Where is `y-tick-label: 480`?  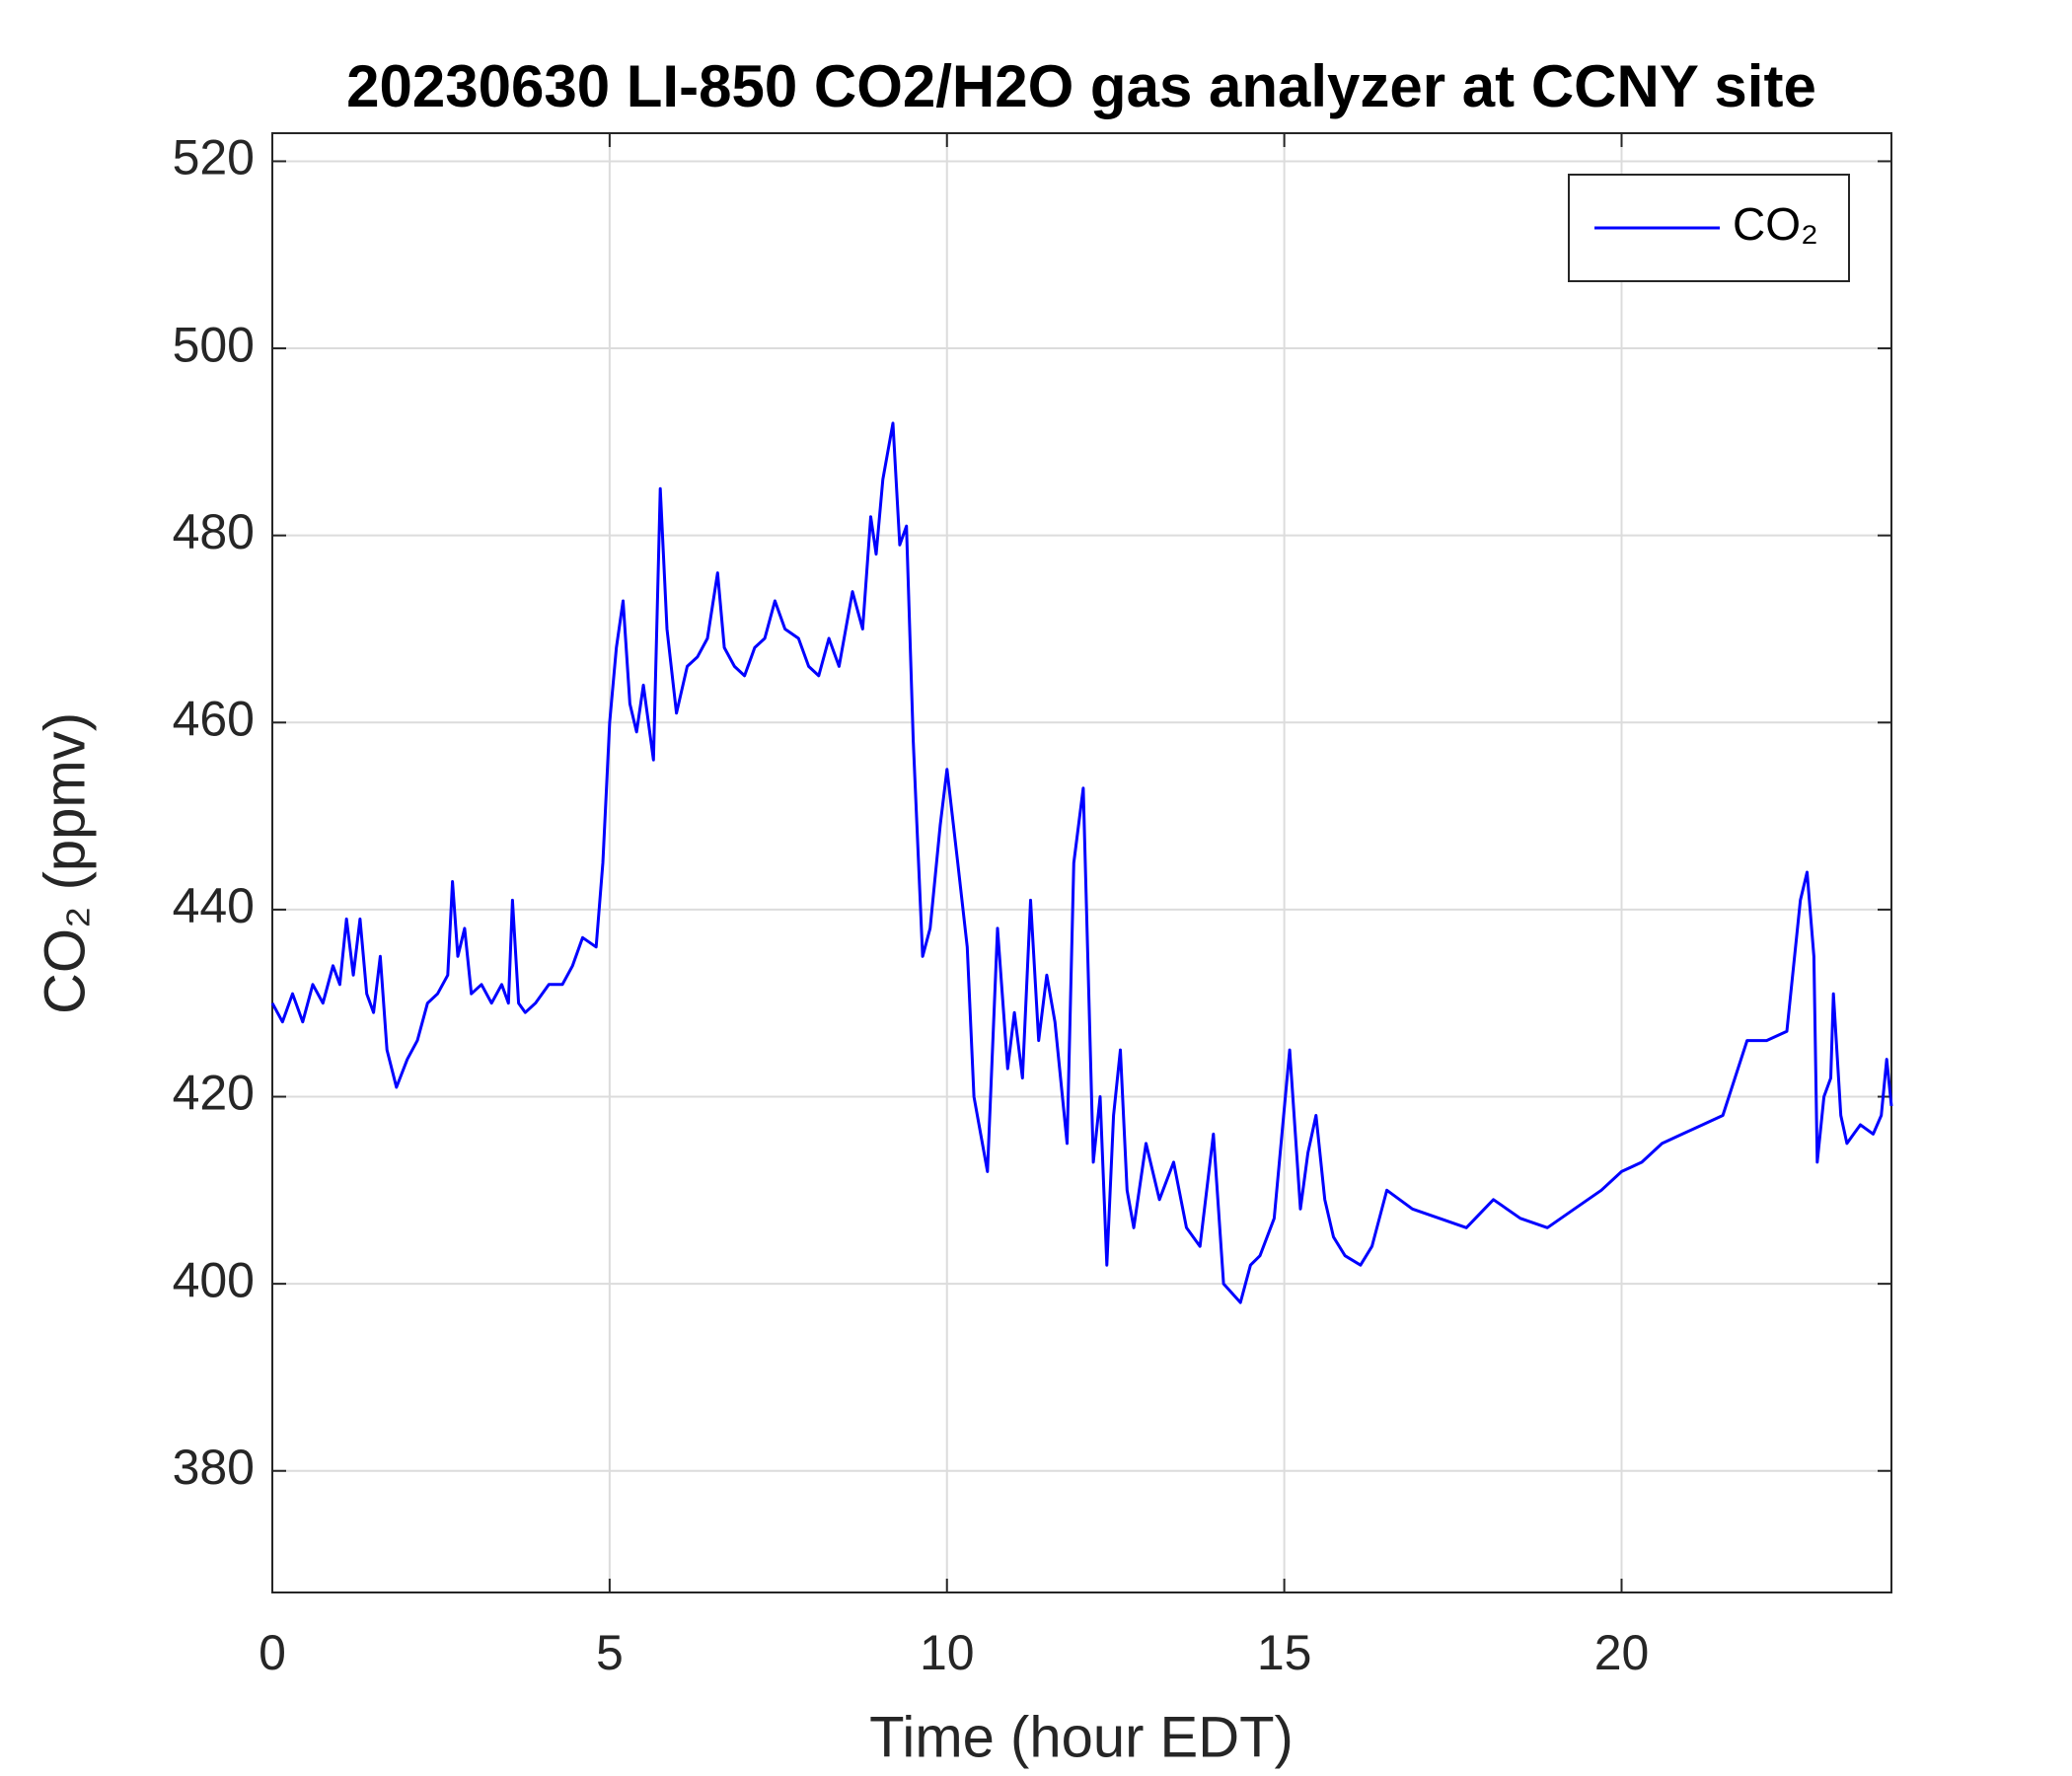 y-tick-label: 480 is located at coordinates (214, 532).